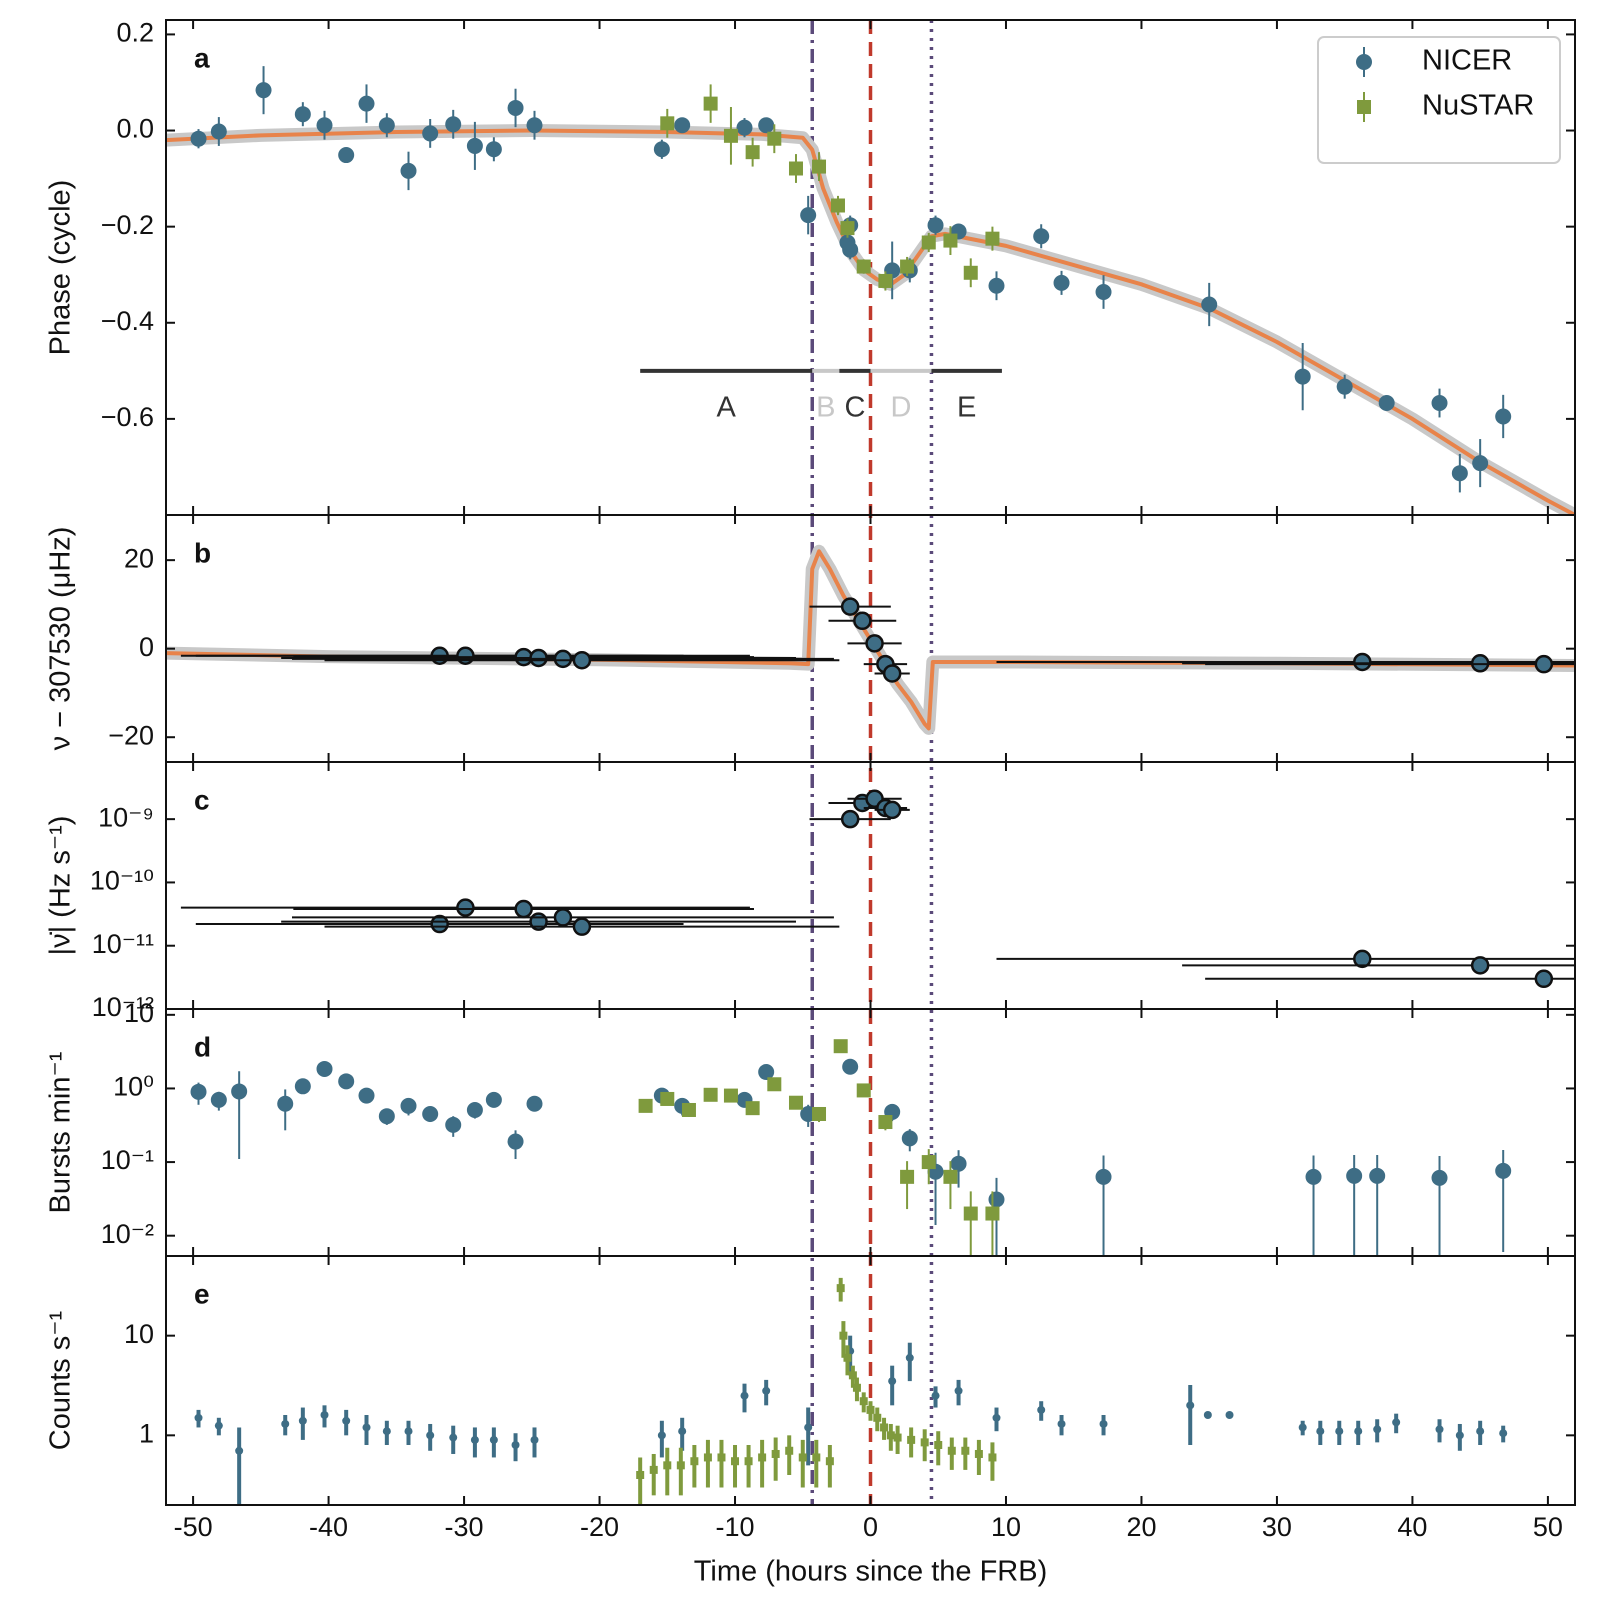 The height and width of the screenshot is (1614, 1600). Describe the element at coordinates (123, 1007) in the screenshot. I see `y-tick-label: 10⁻¹²` at that location.